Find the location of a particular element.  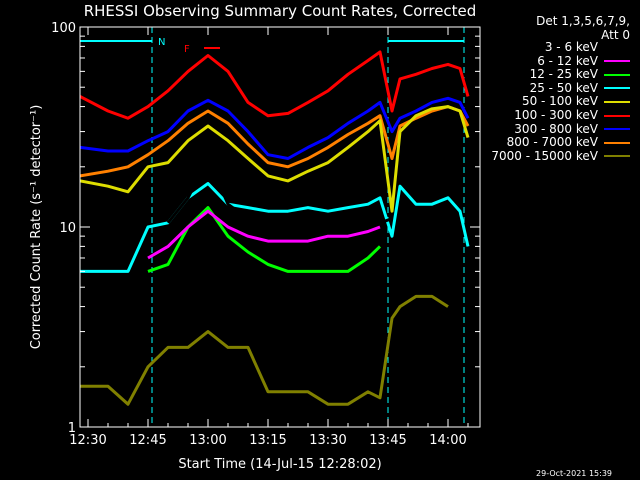

legend-item-3: 25 - 50 keV is located at coordinates (580, 88).